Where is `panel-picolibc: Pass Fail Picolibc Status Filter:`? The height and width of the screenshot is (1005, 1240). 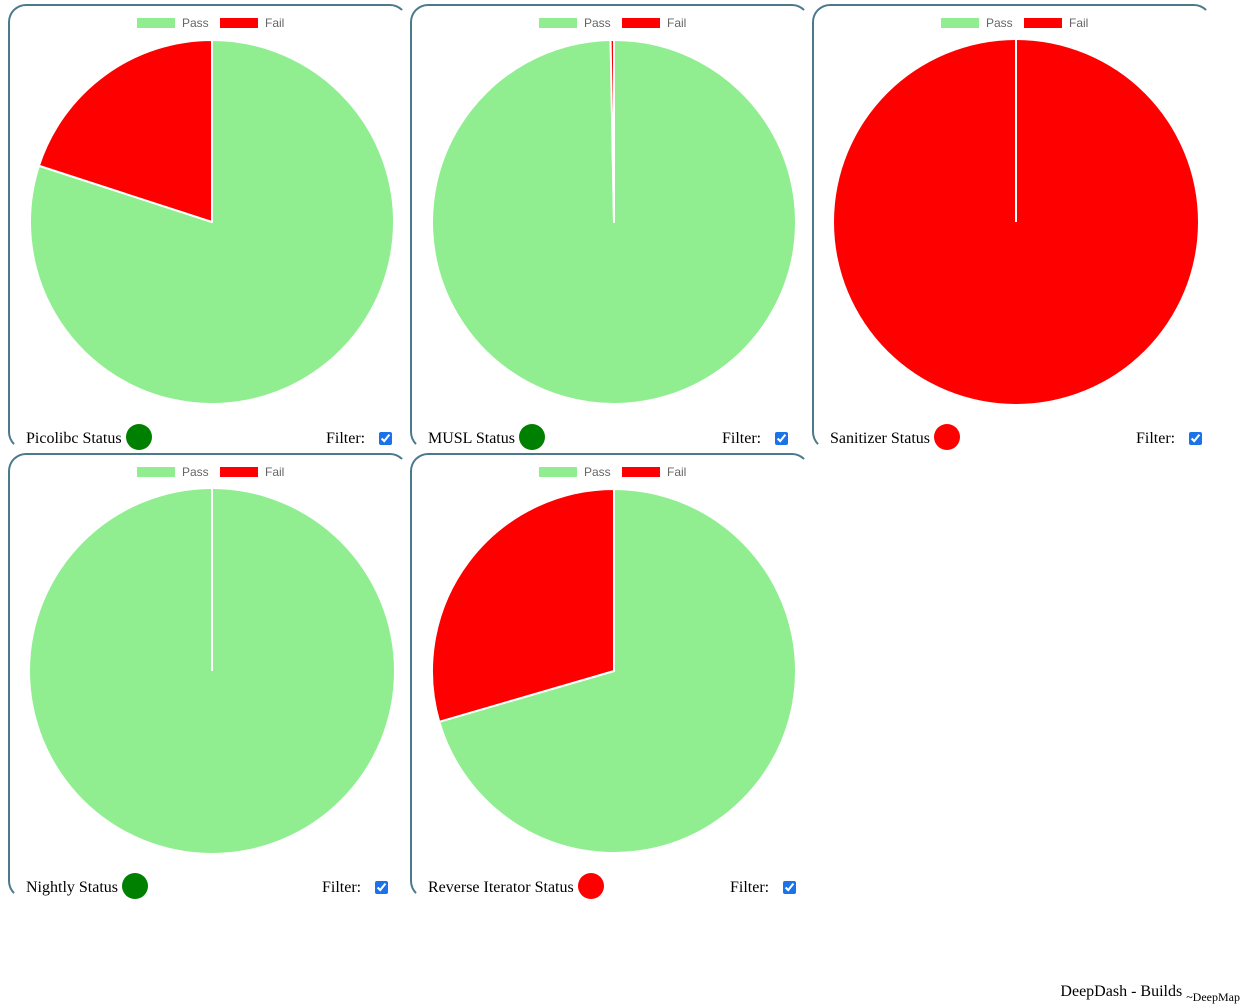 panel-picolibc: Pass Fail Picolibc Status Filter: is located at coordinates (208, 227).